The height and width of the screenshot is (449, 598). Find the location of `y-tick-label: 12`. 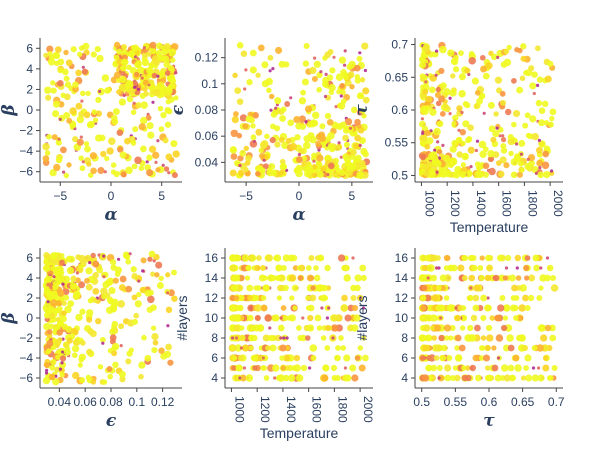

y-tick-label: 12 is located at coordinates (212, 298).